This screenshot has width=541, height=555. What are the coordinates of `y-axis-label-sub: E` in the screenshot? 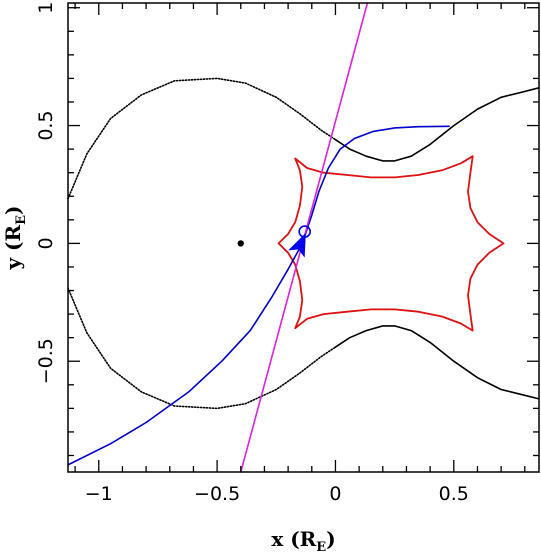 It's located at (21, 220).